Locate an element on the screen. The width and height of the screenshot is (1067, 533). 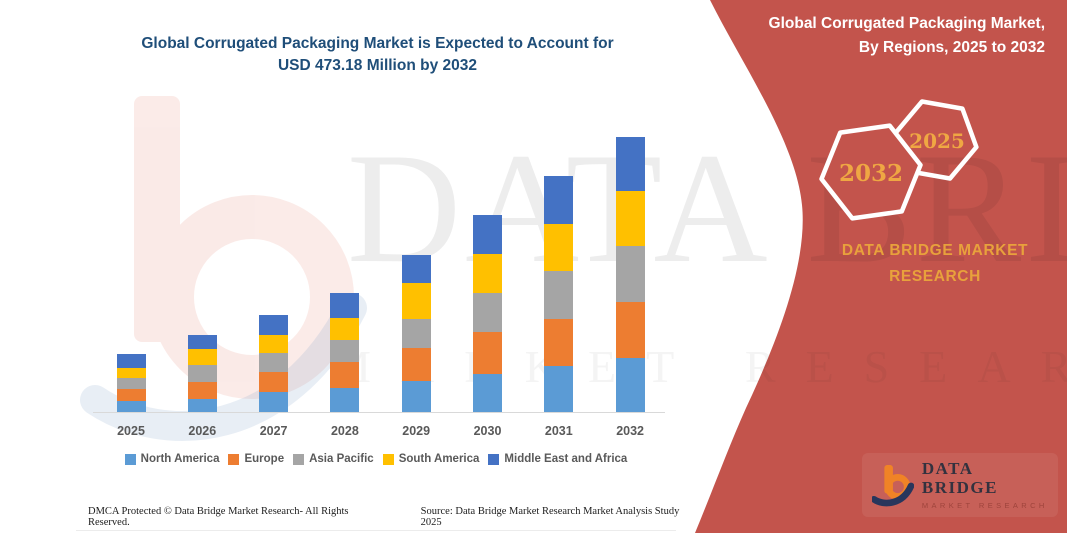
bar-segment-2026-middle-east-and-africa is located at coordinates (202, 342).